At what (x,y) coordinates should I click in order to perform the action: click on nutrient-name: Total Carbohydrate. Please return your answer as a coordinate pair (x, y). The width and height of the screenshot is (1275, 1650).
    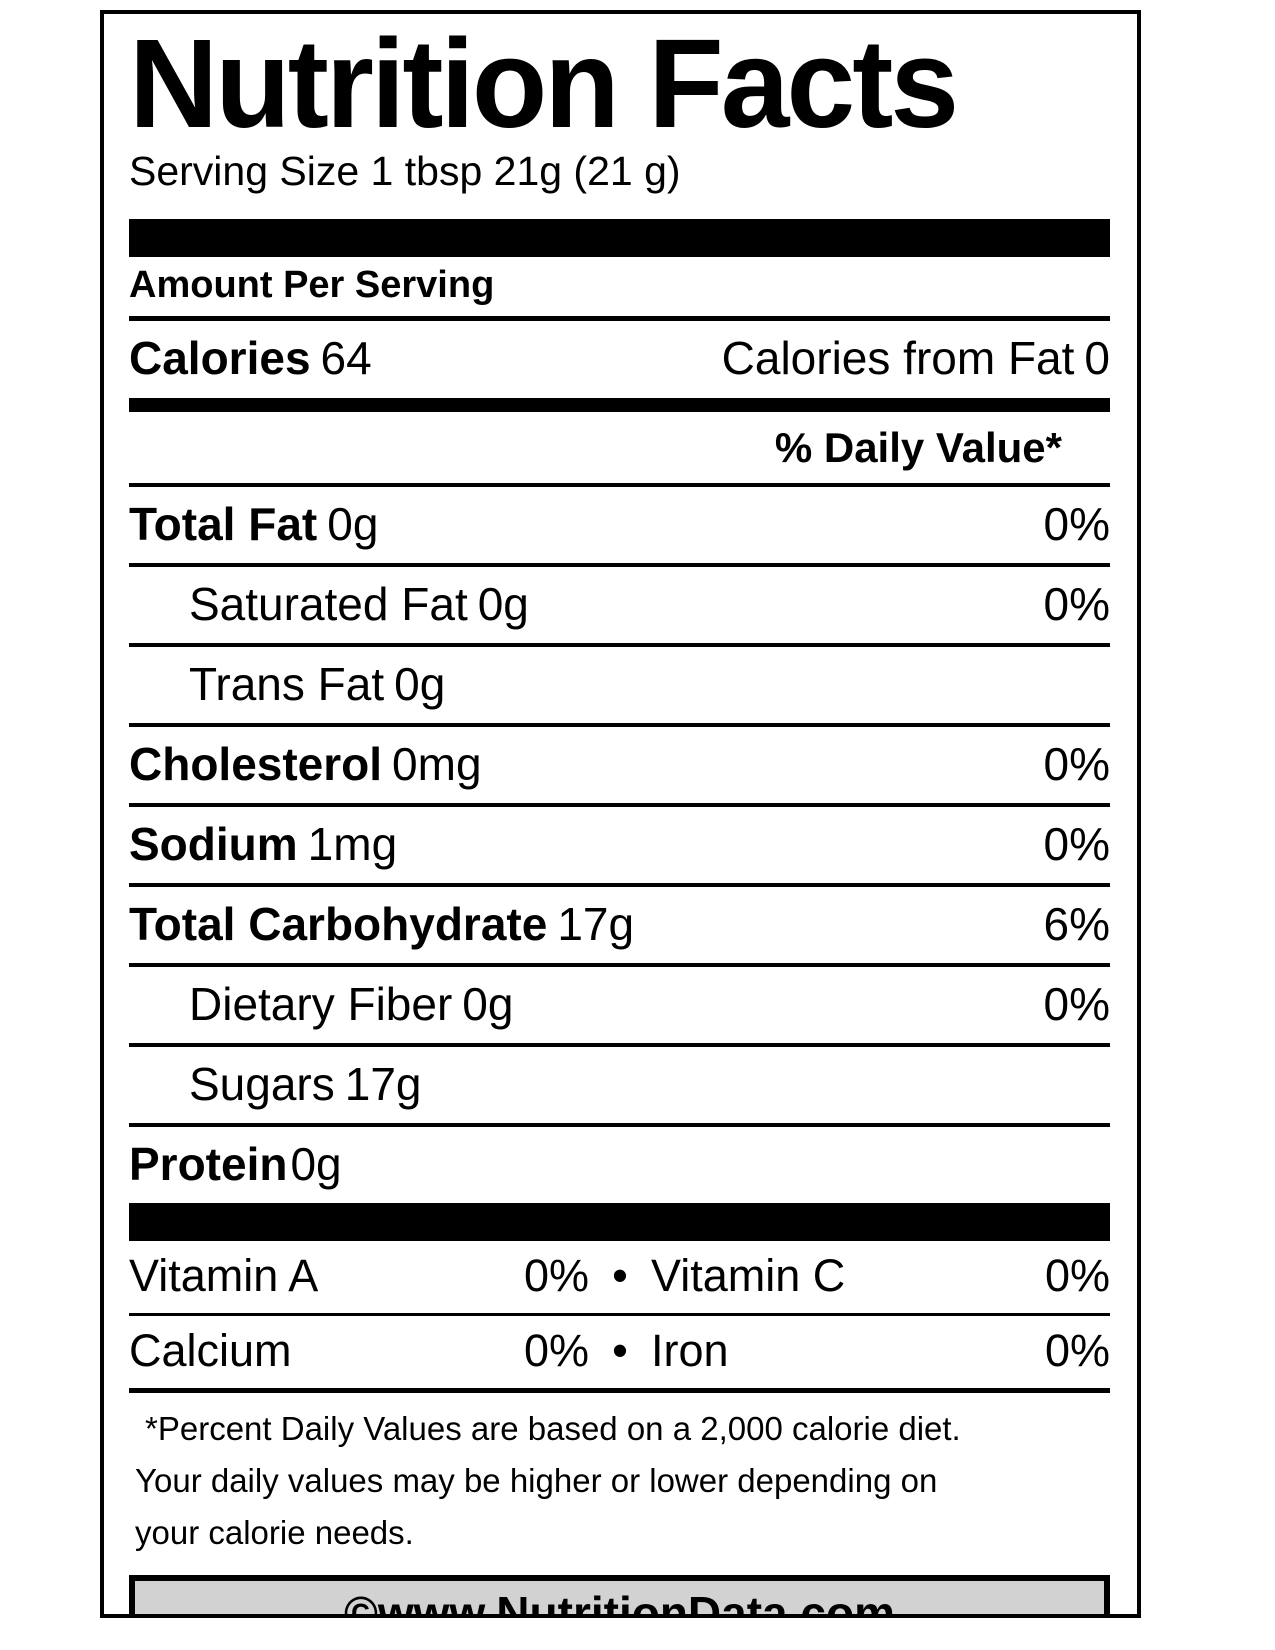
    Looking at the image, I should click on (338, 924).